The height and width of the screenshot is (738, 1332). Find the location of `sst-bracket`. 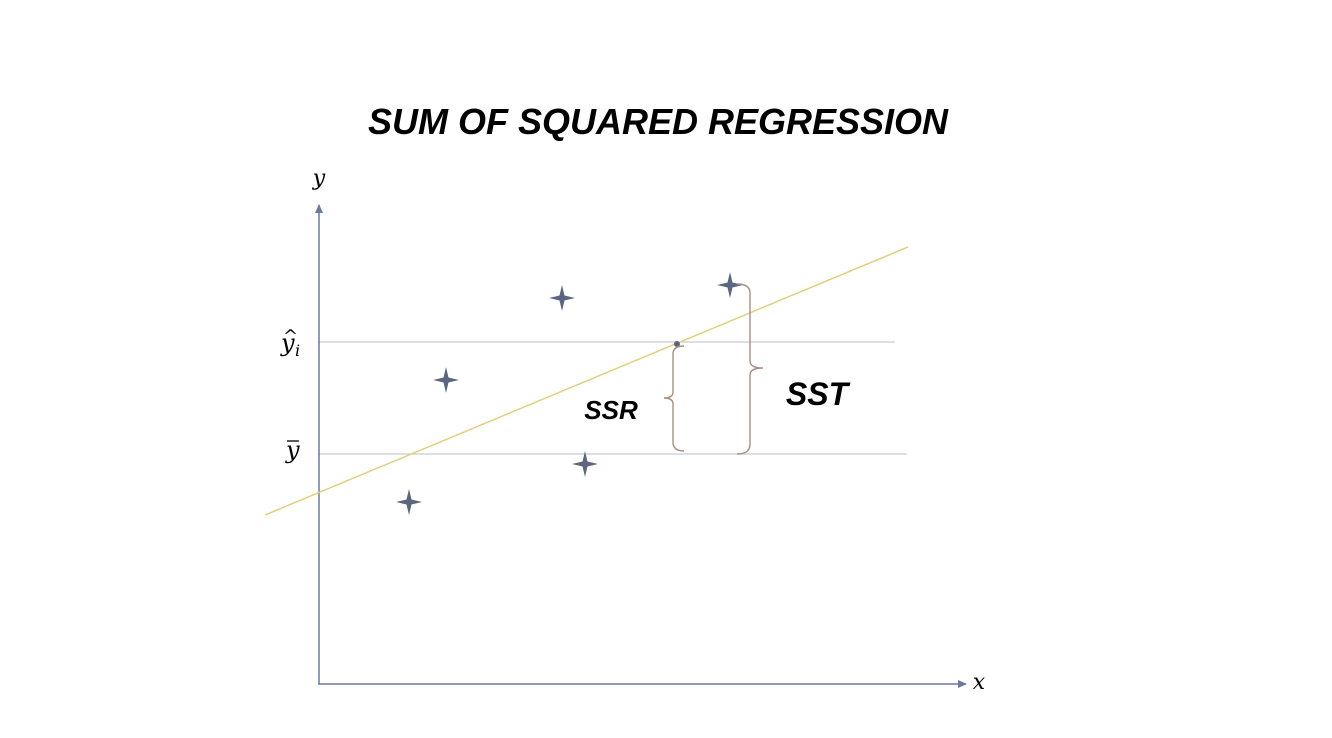

sst-bracket is located at coordinates (750, 369).